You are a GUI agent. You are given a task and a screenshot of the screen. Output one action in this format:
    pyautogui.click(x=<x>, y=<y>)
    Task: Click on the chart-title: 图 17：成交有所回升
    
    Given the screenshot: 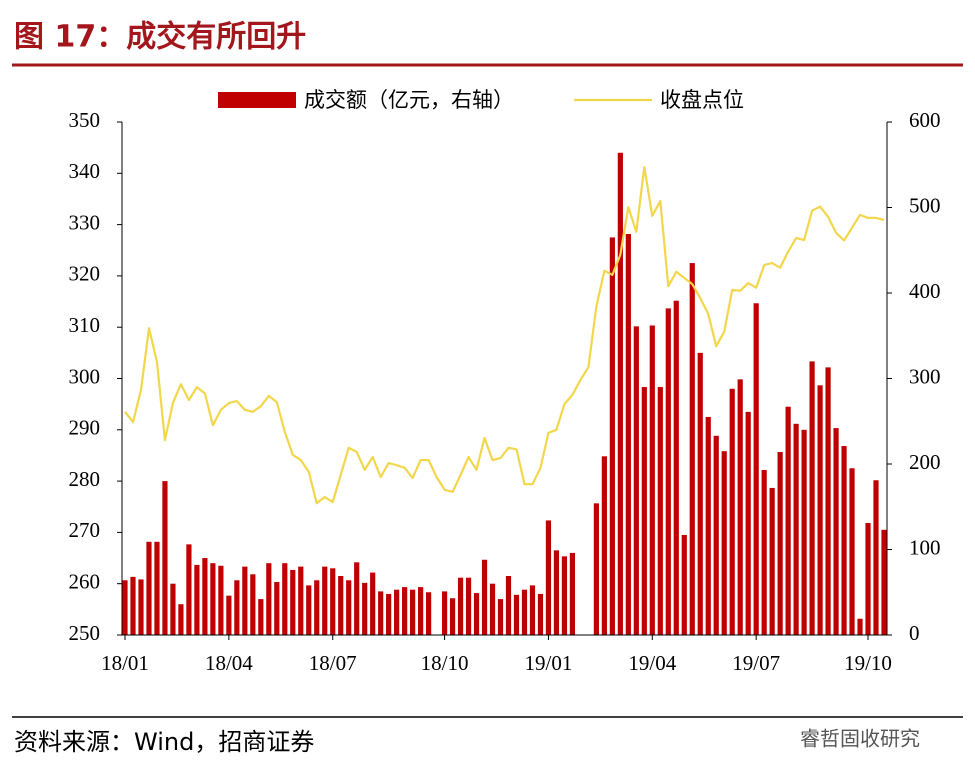 What is the action you would take?
    pyautogui.click(x=160, y=37)
    